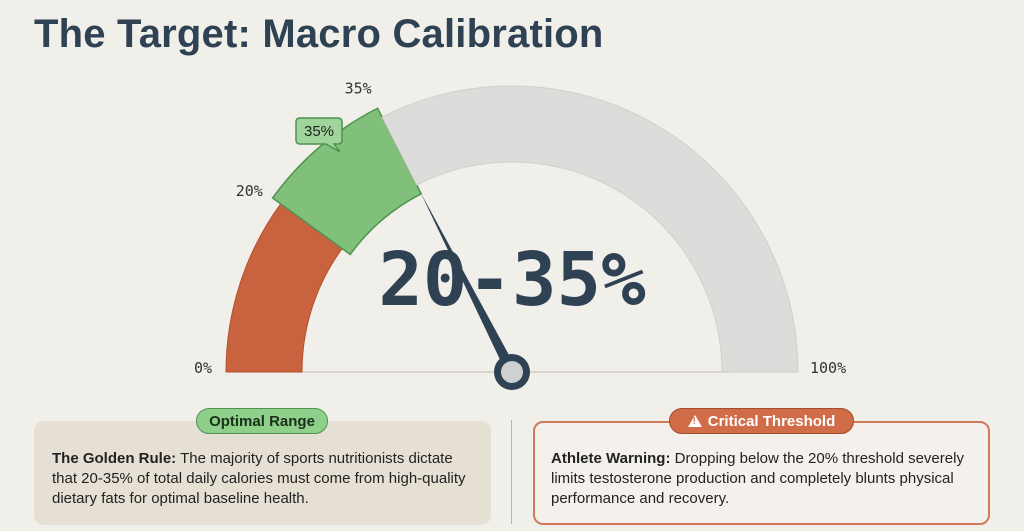 This screenshot has height=531, width=1024. What do you see at coordinates (319, 34) in the screenshot?
I see `page-title: The Target: Macro Calibration` at bounding box center [319, 34].